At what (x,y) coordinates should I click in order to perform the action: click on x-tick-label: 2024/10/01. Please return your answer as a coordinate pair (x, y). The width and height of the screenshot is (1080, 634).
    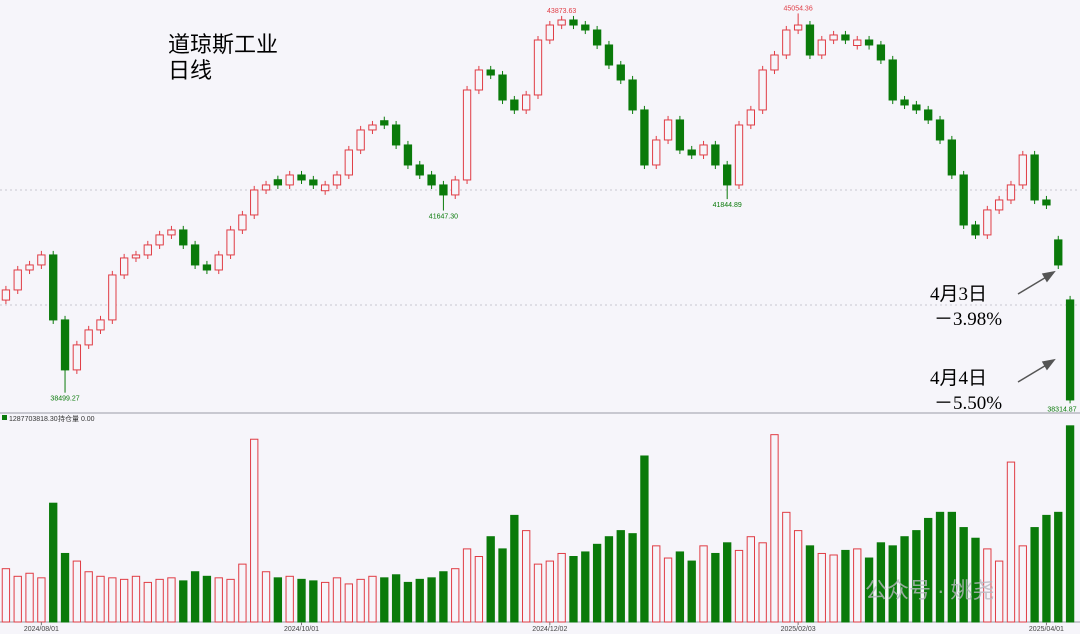
    Looking at the image, I should click on (301, 629).